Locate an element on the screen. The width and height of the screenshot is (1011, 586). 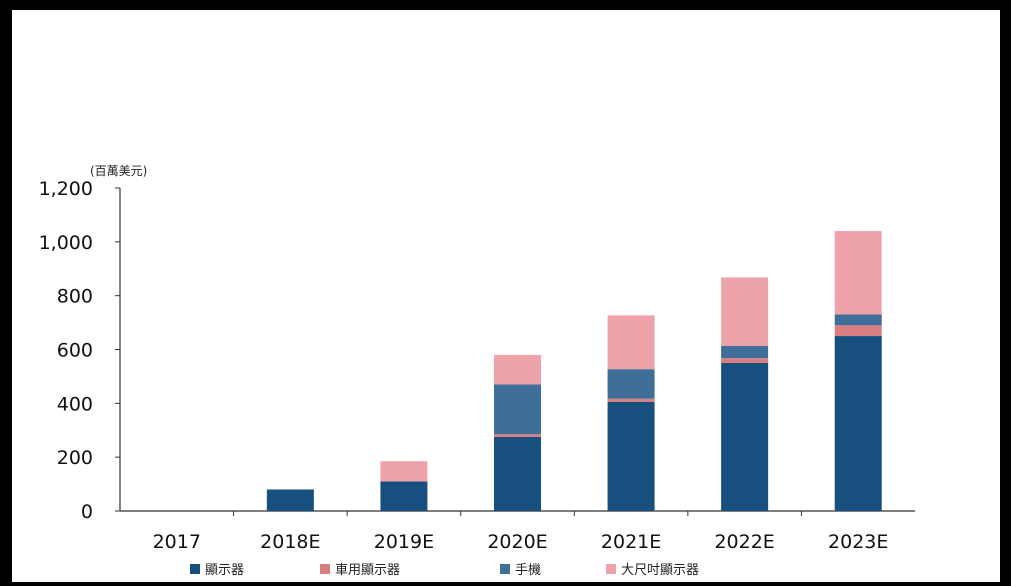
x-tick-label: 2019E is located at coordinates (404, 542).